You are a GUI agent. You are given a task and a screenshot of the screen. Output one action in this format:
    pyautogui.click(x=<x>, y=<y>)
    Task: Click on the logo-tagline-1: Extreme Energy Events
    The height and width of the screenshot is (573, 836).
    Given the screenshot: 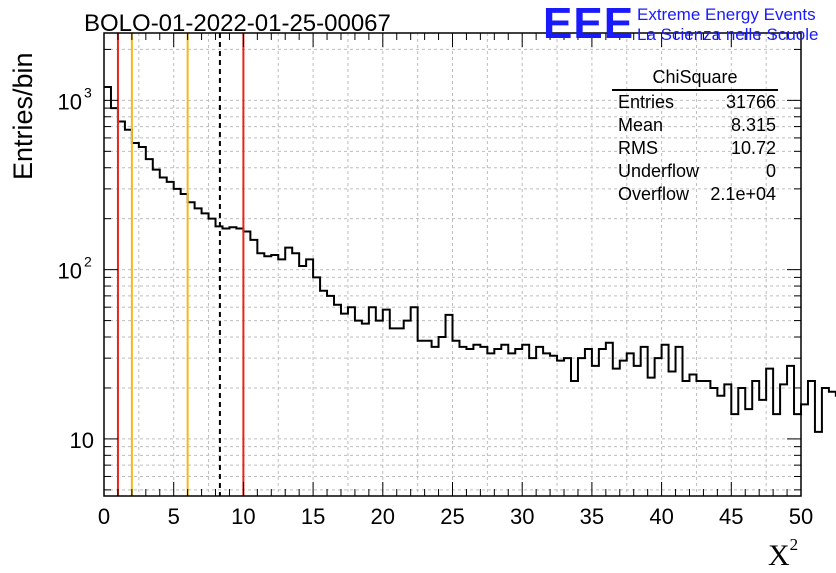 What is the action you would take?
    pyautogui.click(x=726, y=14)
    